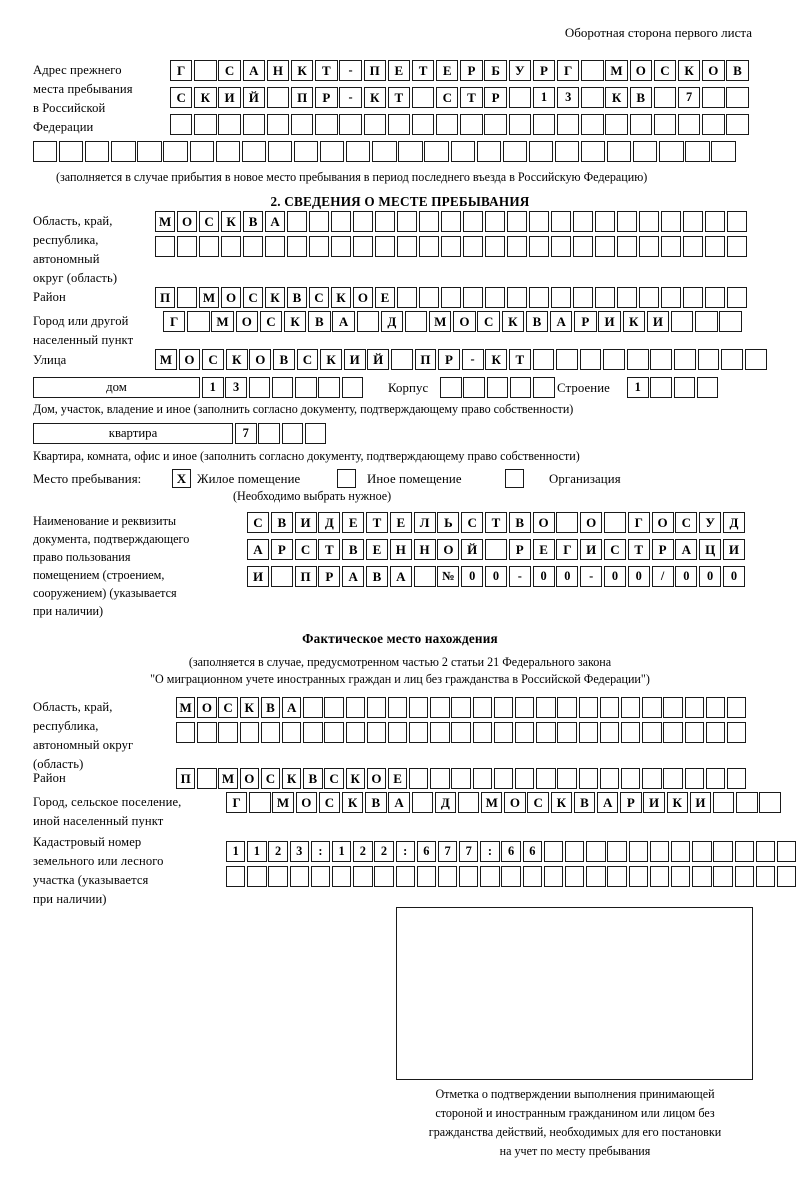 The image size is (800, 1180). What do you see at coordinates (341, 851) in the screenshot?
I see `char-cell: 1` at bounding box center [341, 851].